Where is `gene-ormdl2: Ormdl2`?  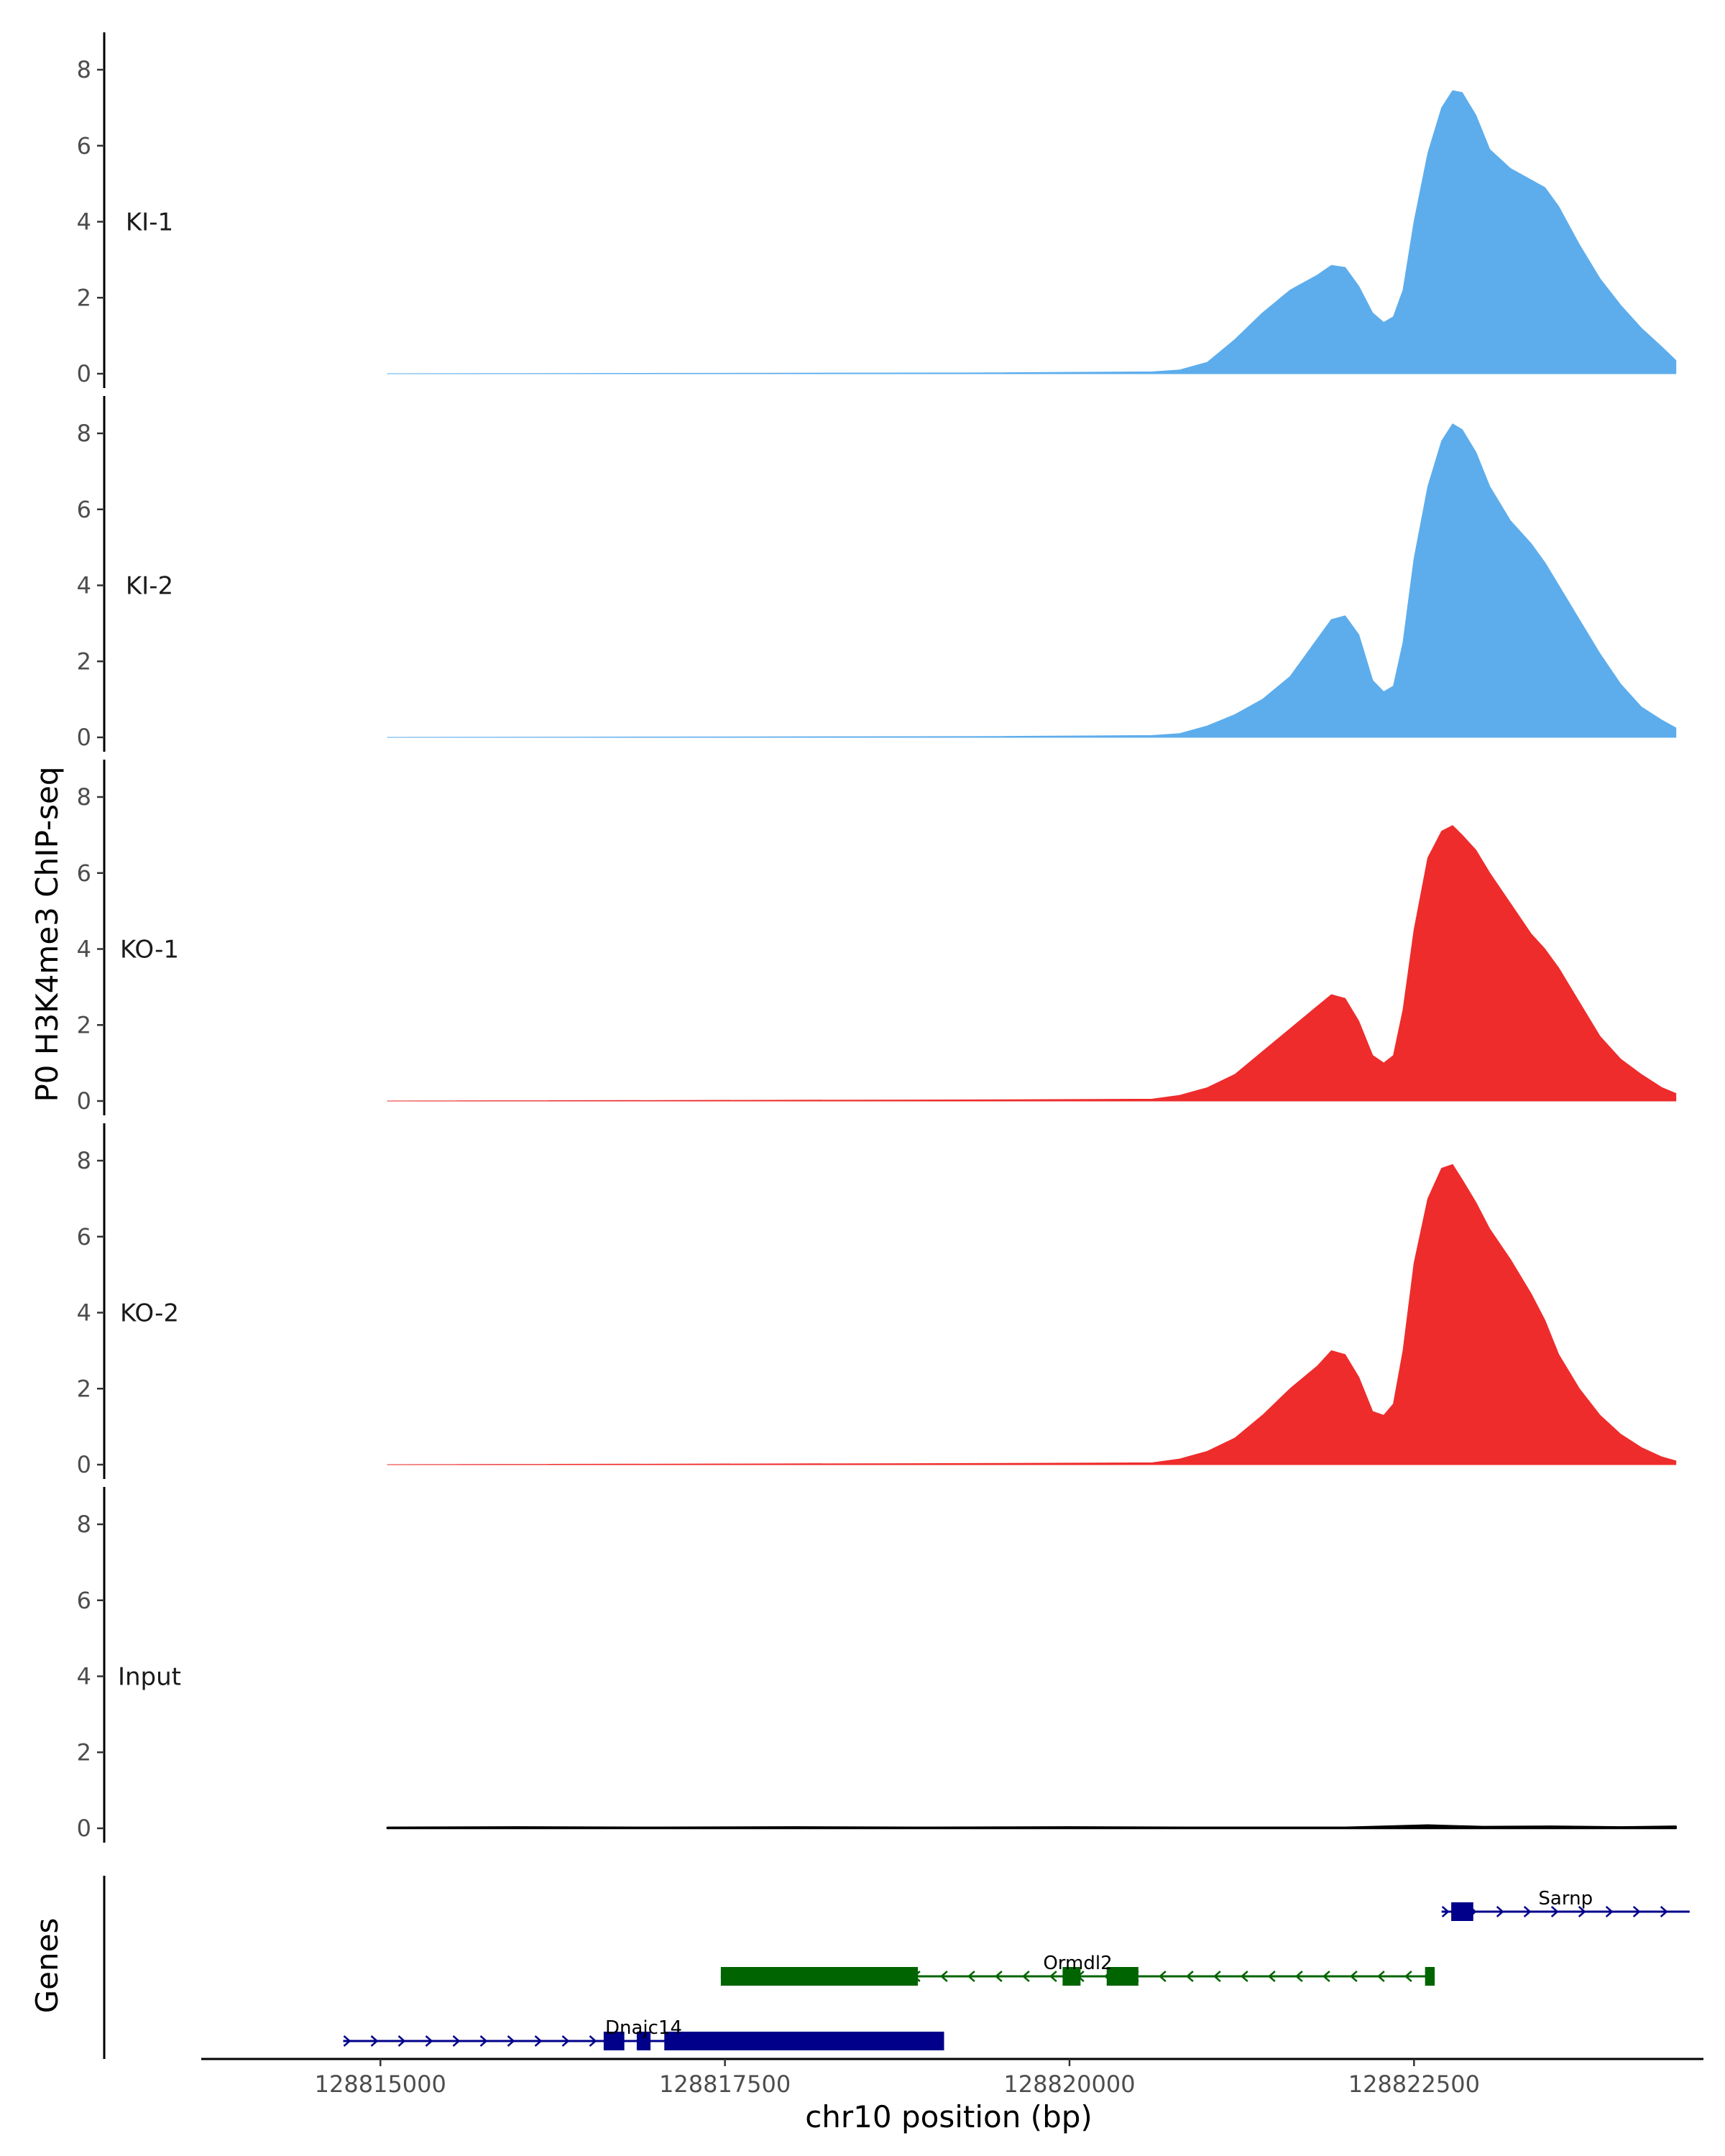 gene-ormdl2: Ormdl2 is located at coordinates (1077, 1970).